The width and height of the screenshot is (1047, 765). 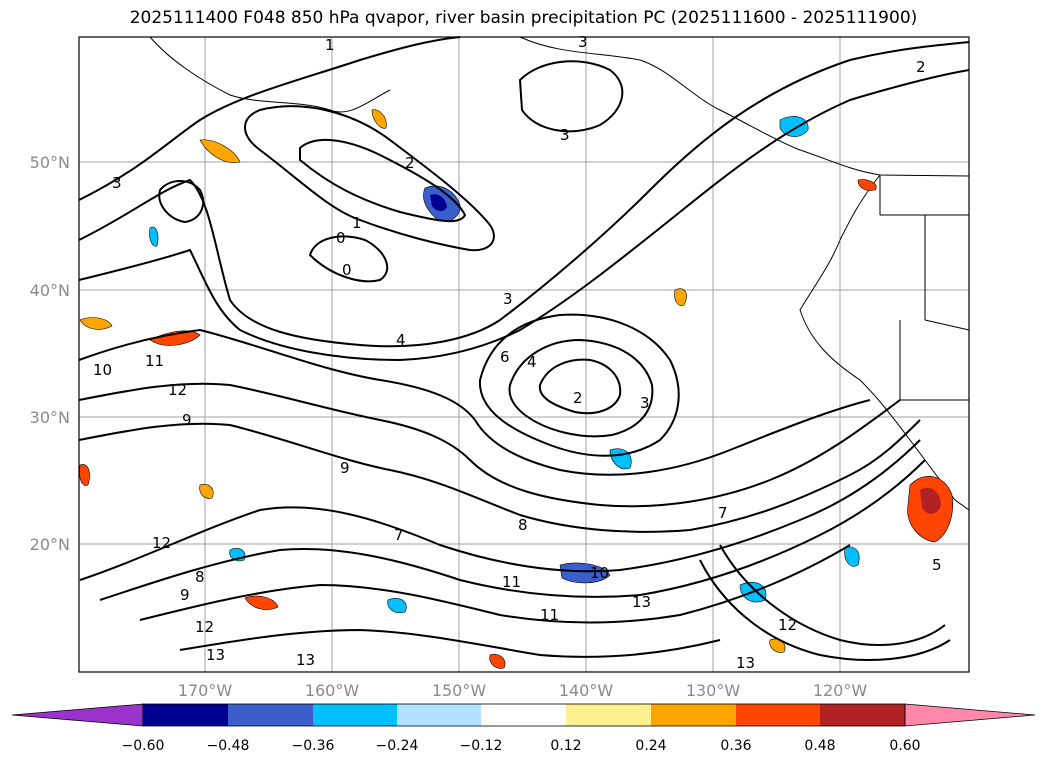 What do you see at coordinates (77, 715) in the screenshot?
I see `colorbar-extend-low` at bounding box center [77, 715].